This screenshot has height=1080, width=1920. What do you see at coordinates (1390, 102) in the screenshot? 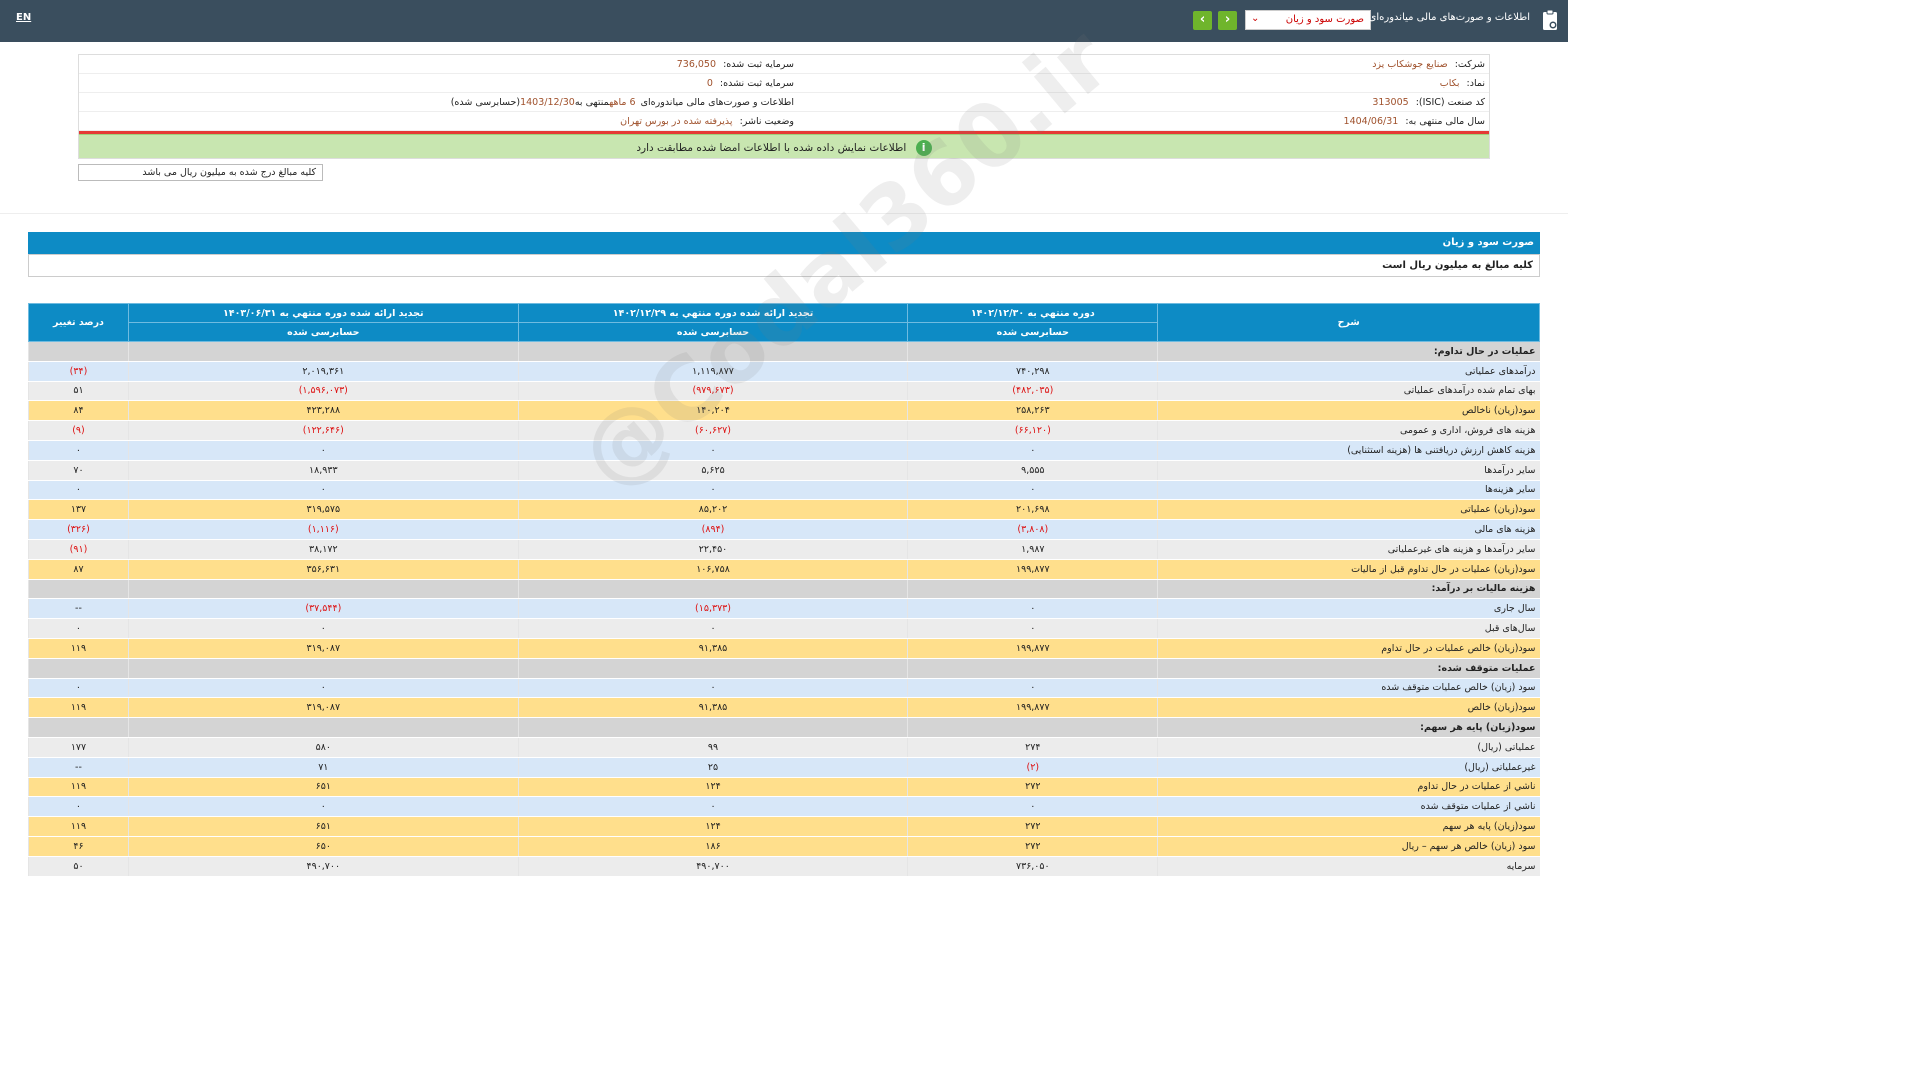
I see `isic-value: 313005` at bounding box center [1390, 102].